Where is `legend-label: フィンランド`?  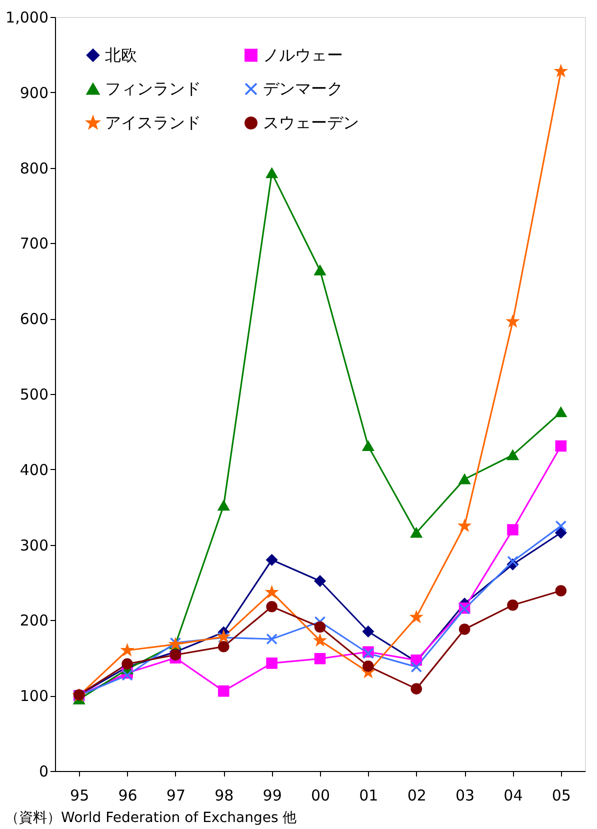 legend-label: フィンランド is located at coordinates (153, 88).